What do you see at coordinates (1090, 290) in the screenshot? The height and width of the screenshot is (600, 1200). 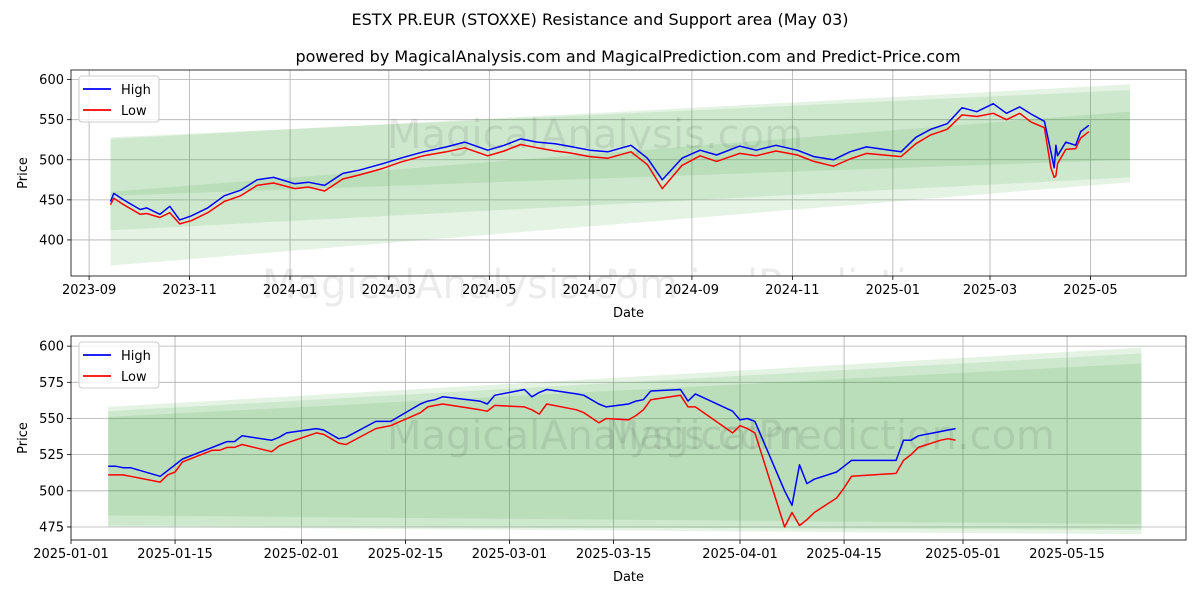 I see `x-tick-label: 2025-05` at bounding box center [1090, 290].